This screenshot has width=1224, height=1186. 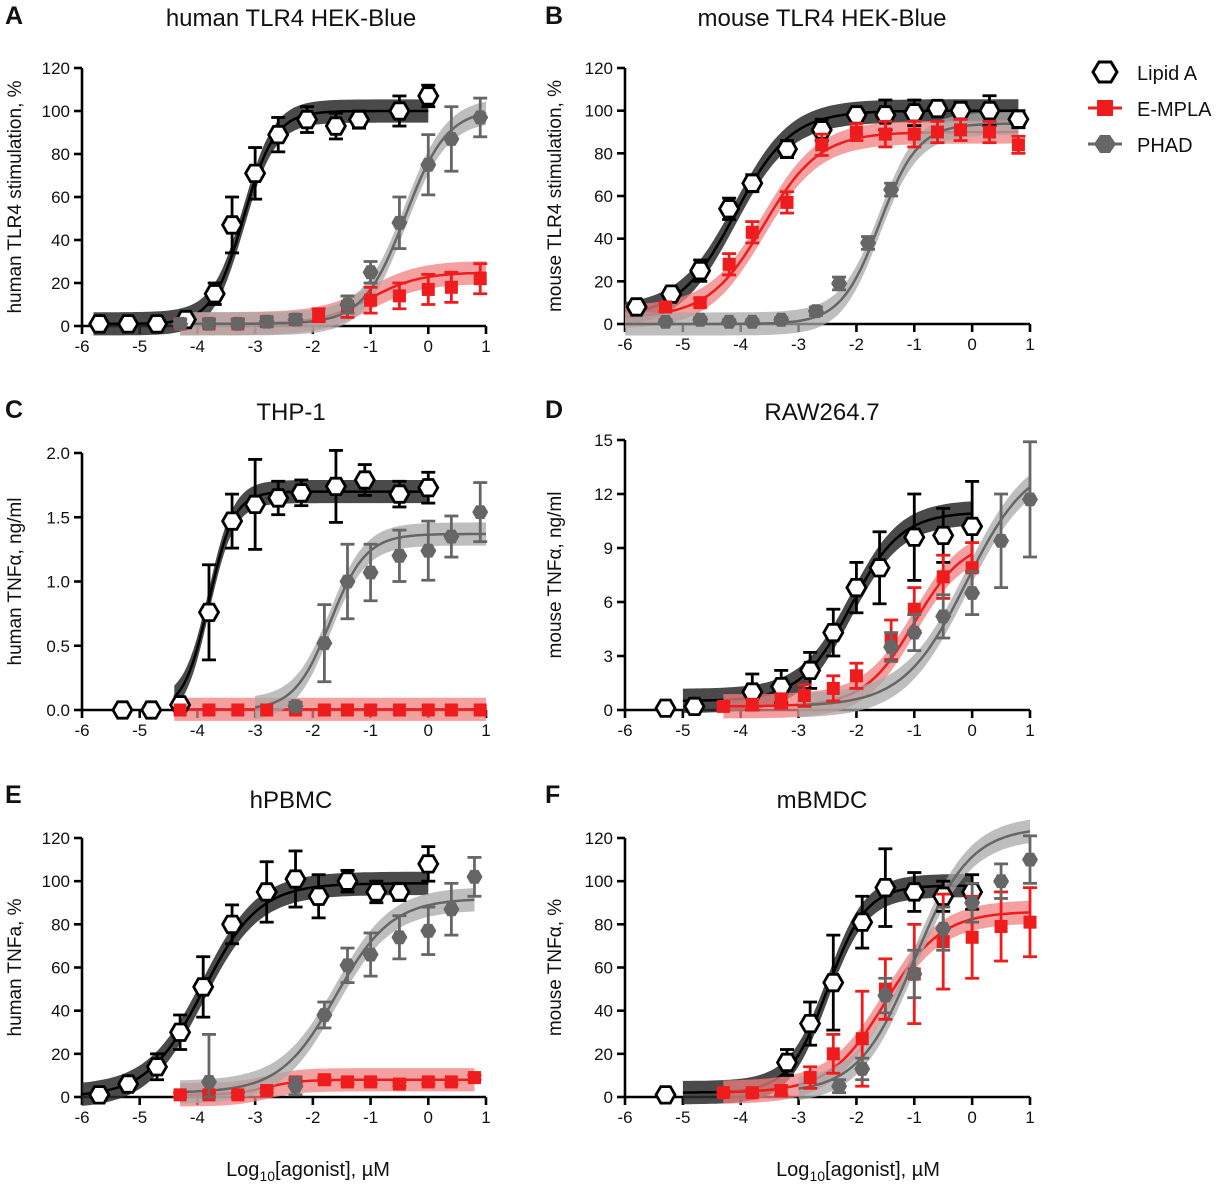 I want to click on y-tick-label: 2.0, so click(x=58, y=453).